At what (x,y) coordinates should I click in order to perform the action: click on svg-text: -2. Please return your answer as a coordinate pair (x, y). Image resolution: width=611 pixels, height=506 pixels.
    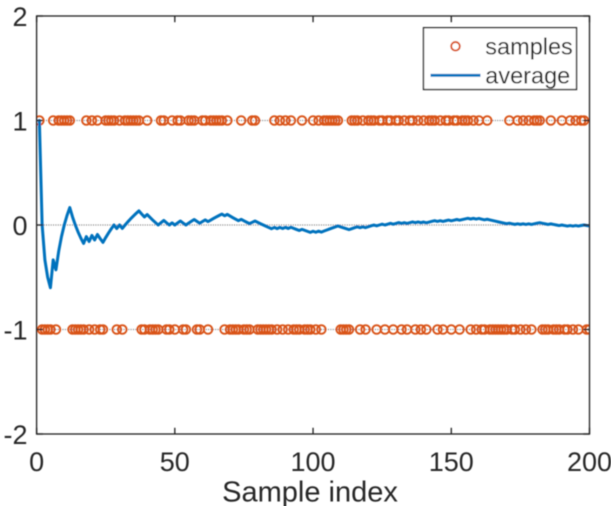
    Looking at the image, I should click on (15, 435).